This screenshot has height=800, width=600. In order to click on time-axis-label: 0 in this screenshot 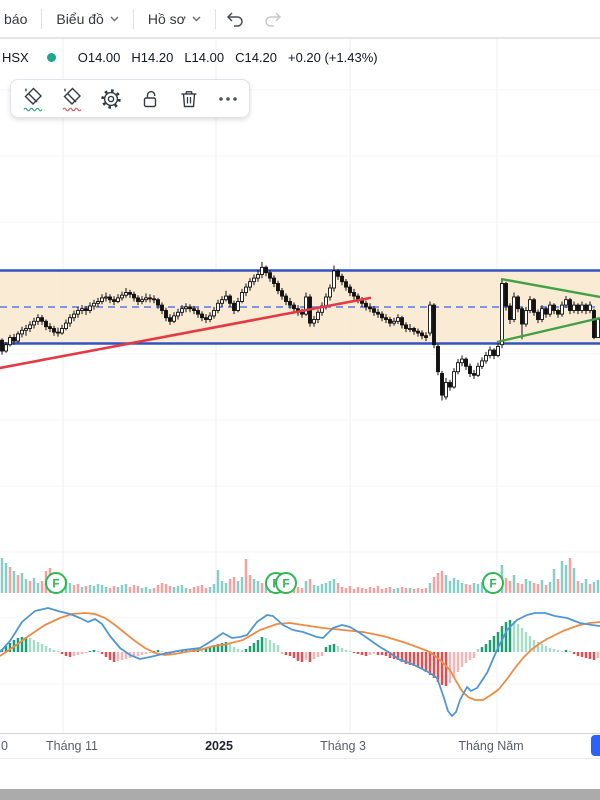, I will do `click(4, 746)`.